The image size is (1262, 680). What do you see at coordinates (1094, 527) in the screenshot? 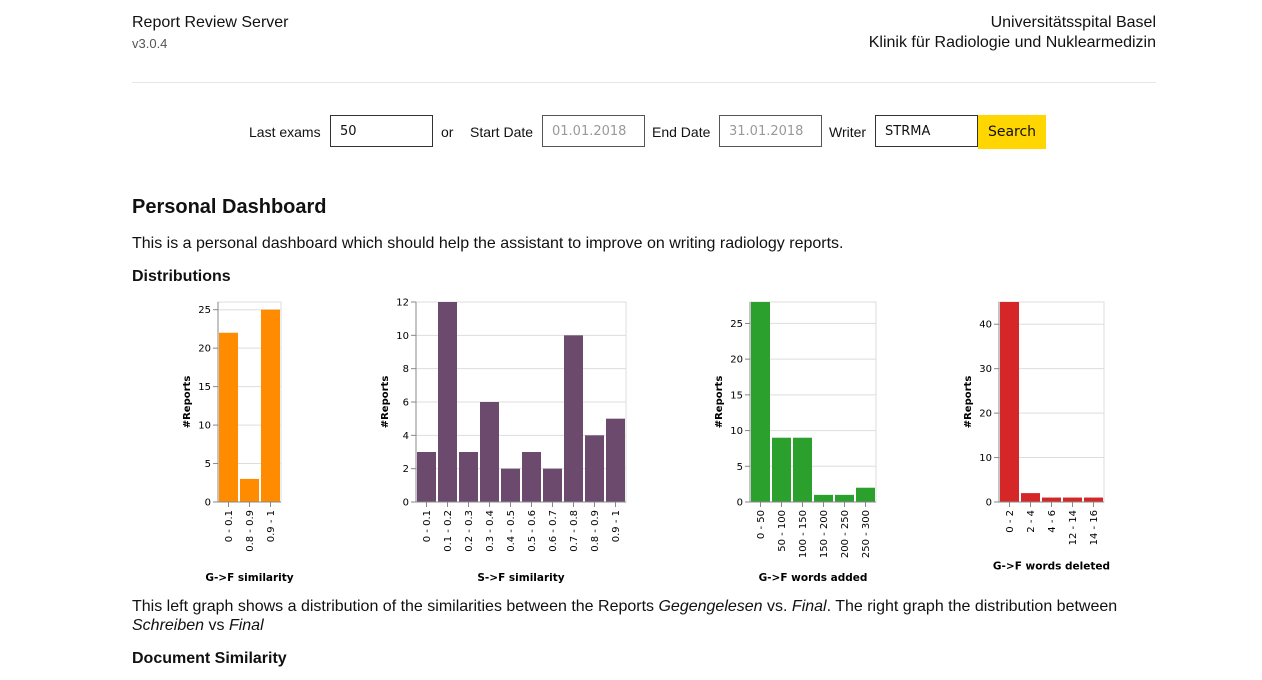
I see `chart3-xtick-label: 14 - 16` at bounding box center [1094, 527].